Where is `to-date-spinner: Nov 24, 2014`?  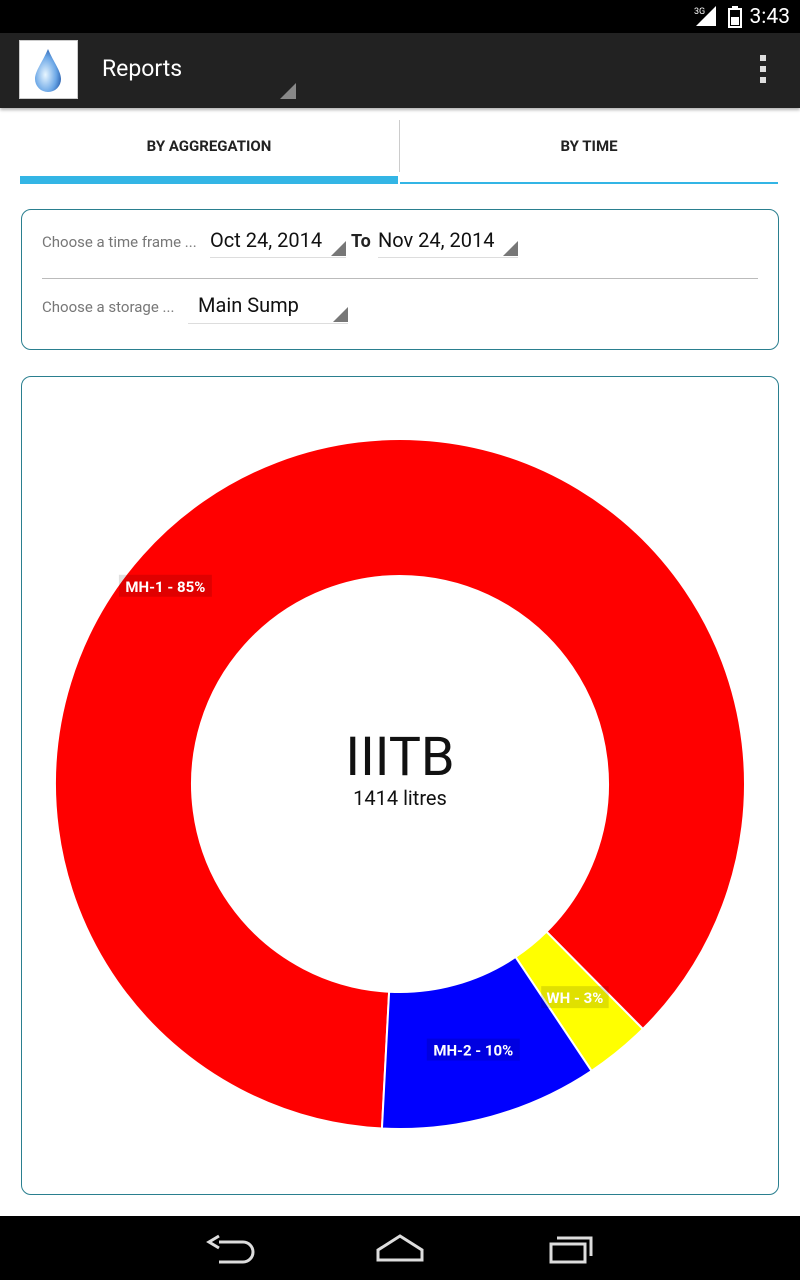 to-date-spinner: Nov 24, 2014 is located at coordinates (448, 243).